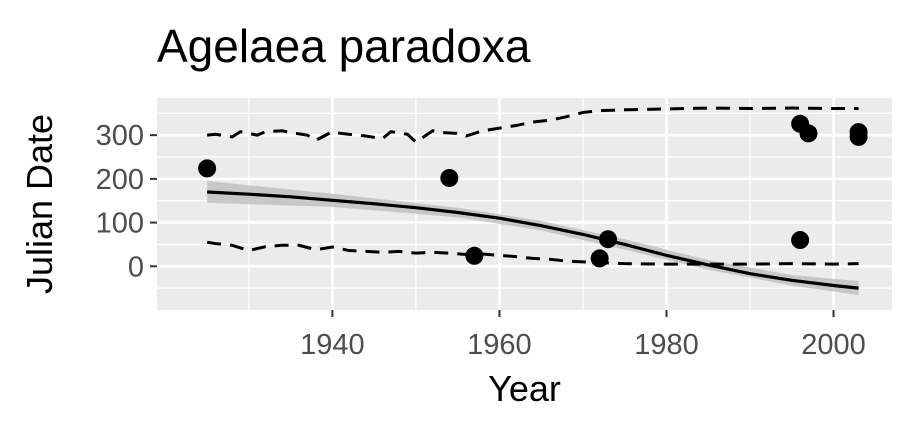  Describe the element at coordinates (833, 345) in the screenshot. I see `x-tick-label: 2000` at that location.